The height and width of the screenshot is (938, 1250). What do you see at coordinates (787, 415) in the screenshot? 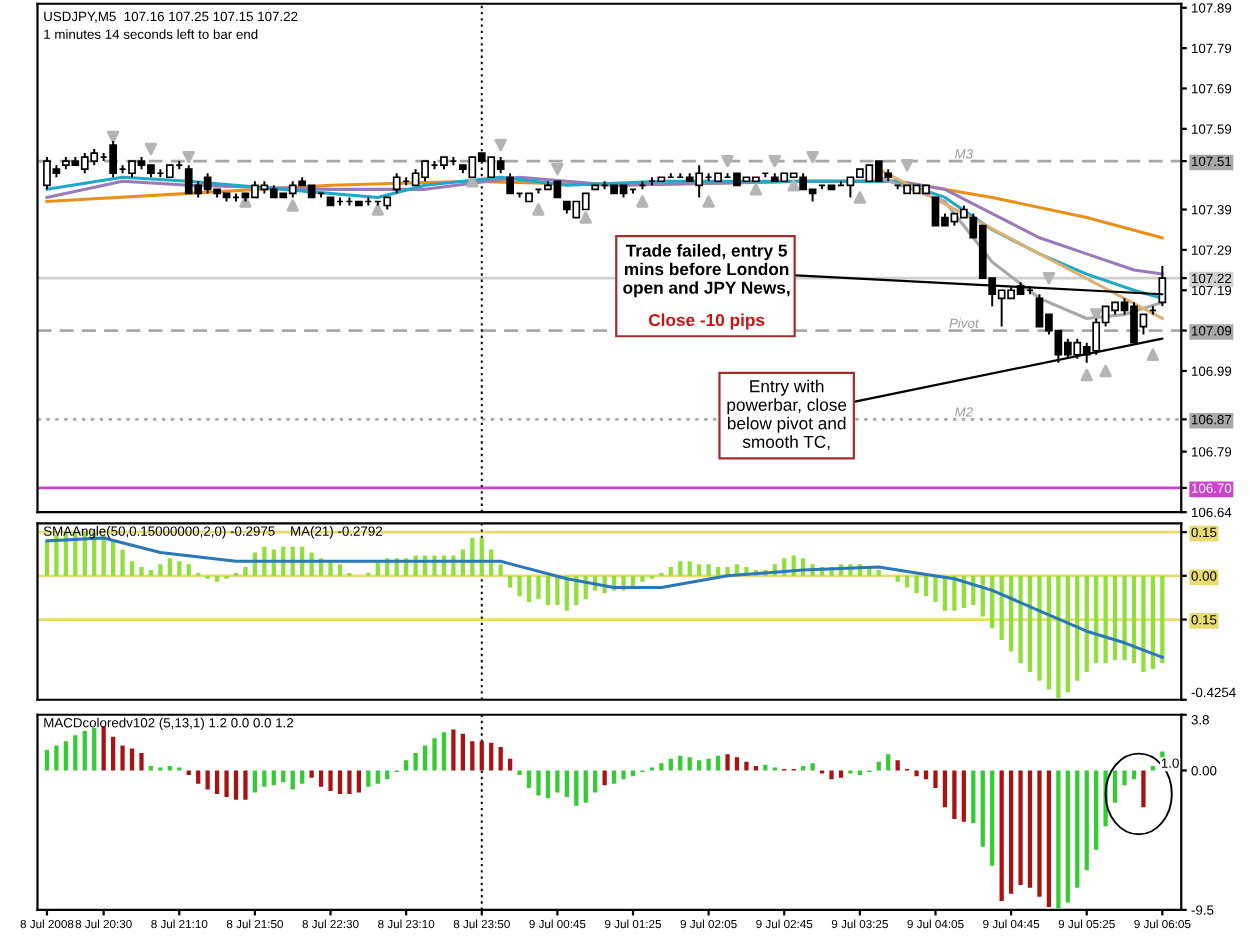
I see `annotation: Entry with powerbar, close below pivot and smooth TC,` at bounding box center [787, 415].